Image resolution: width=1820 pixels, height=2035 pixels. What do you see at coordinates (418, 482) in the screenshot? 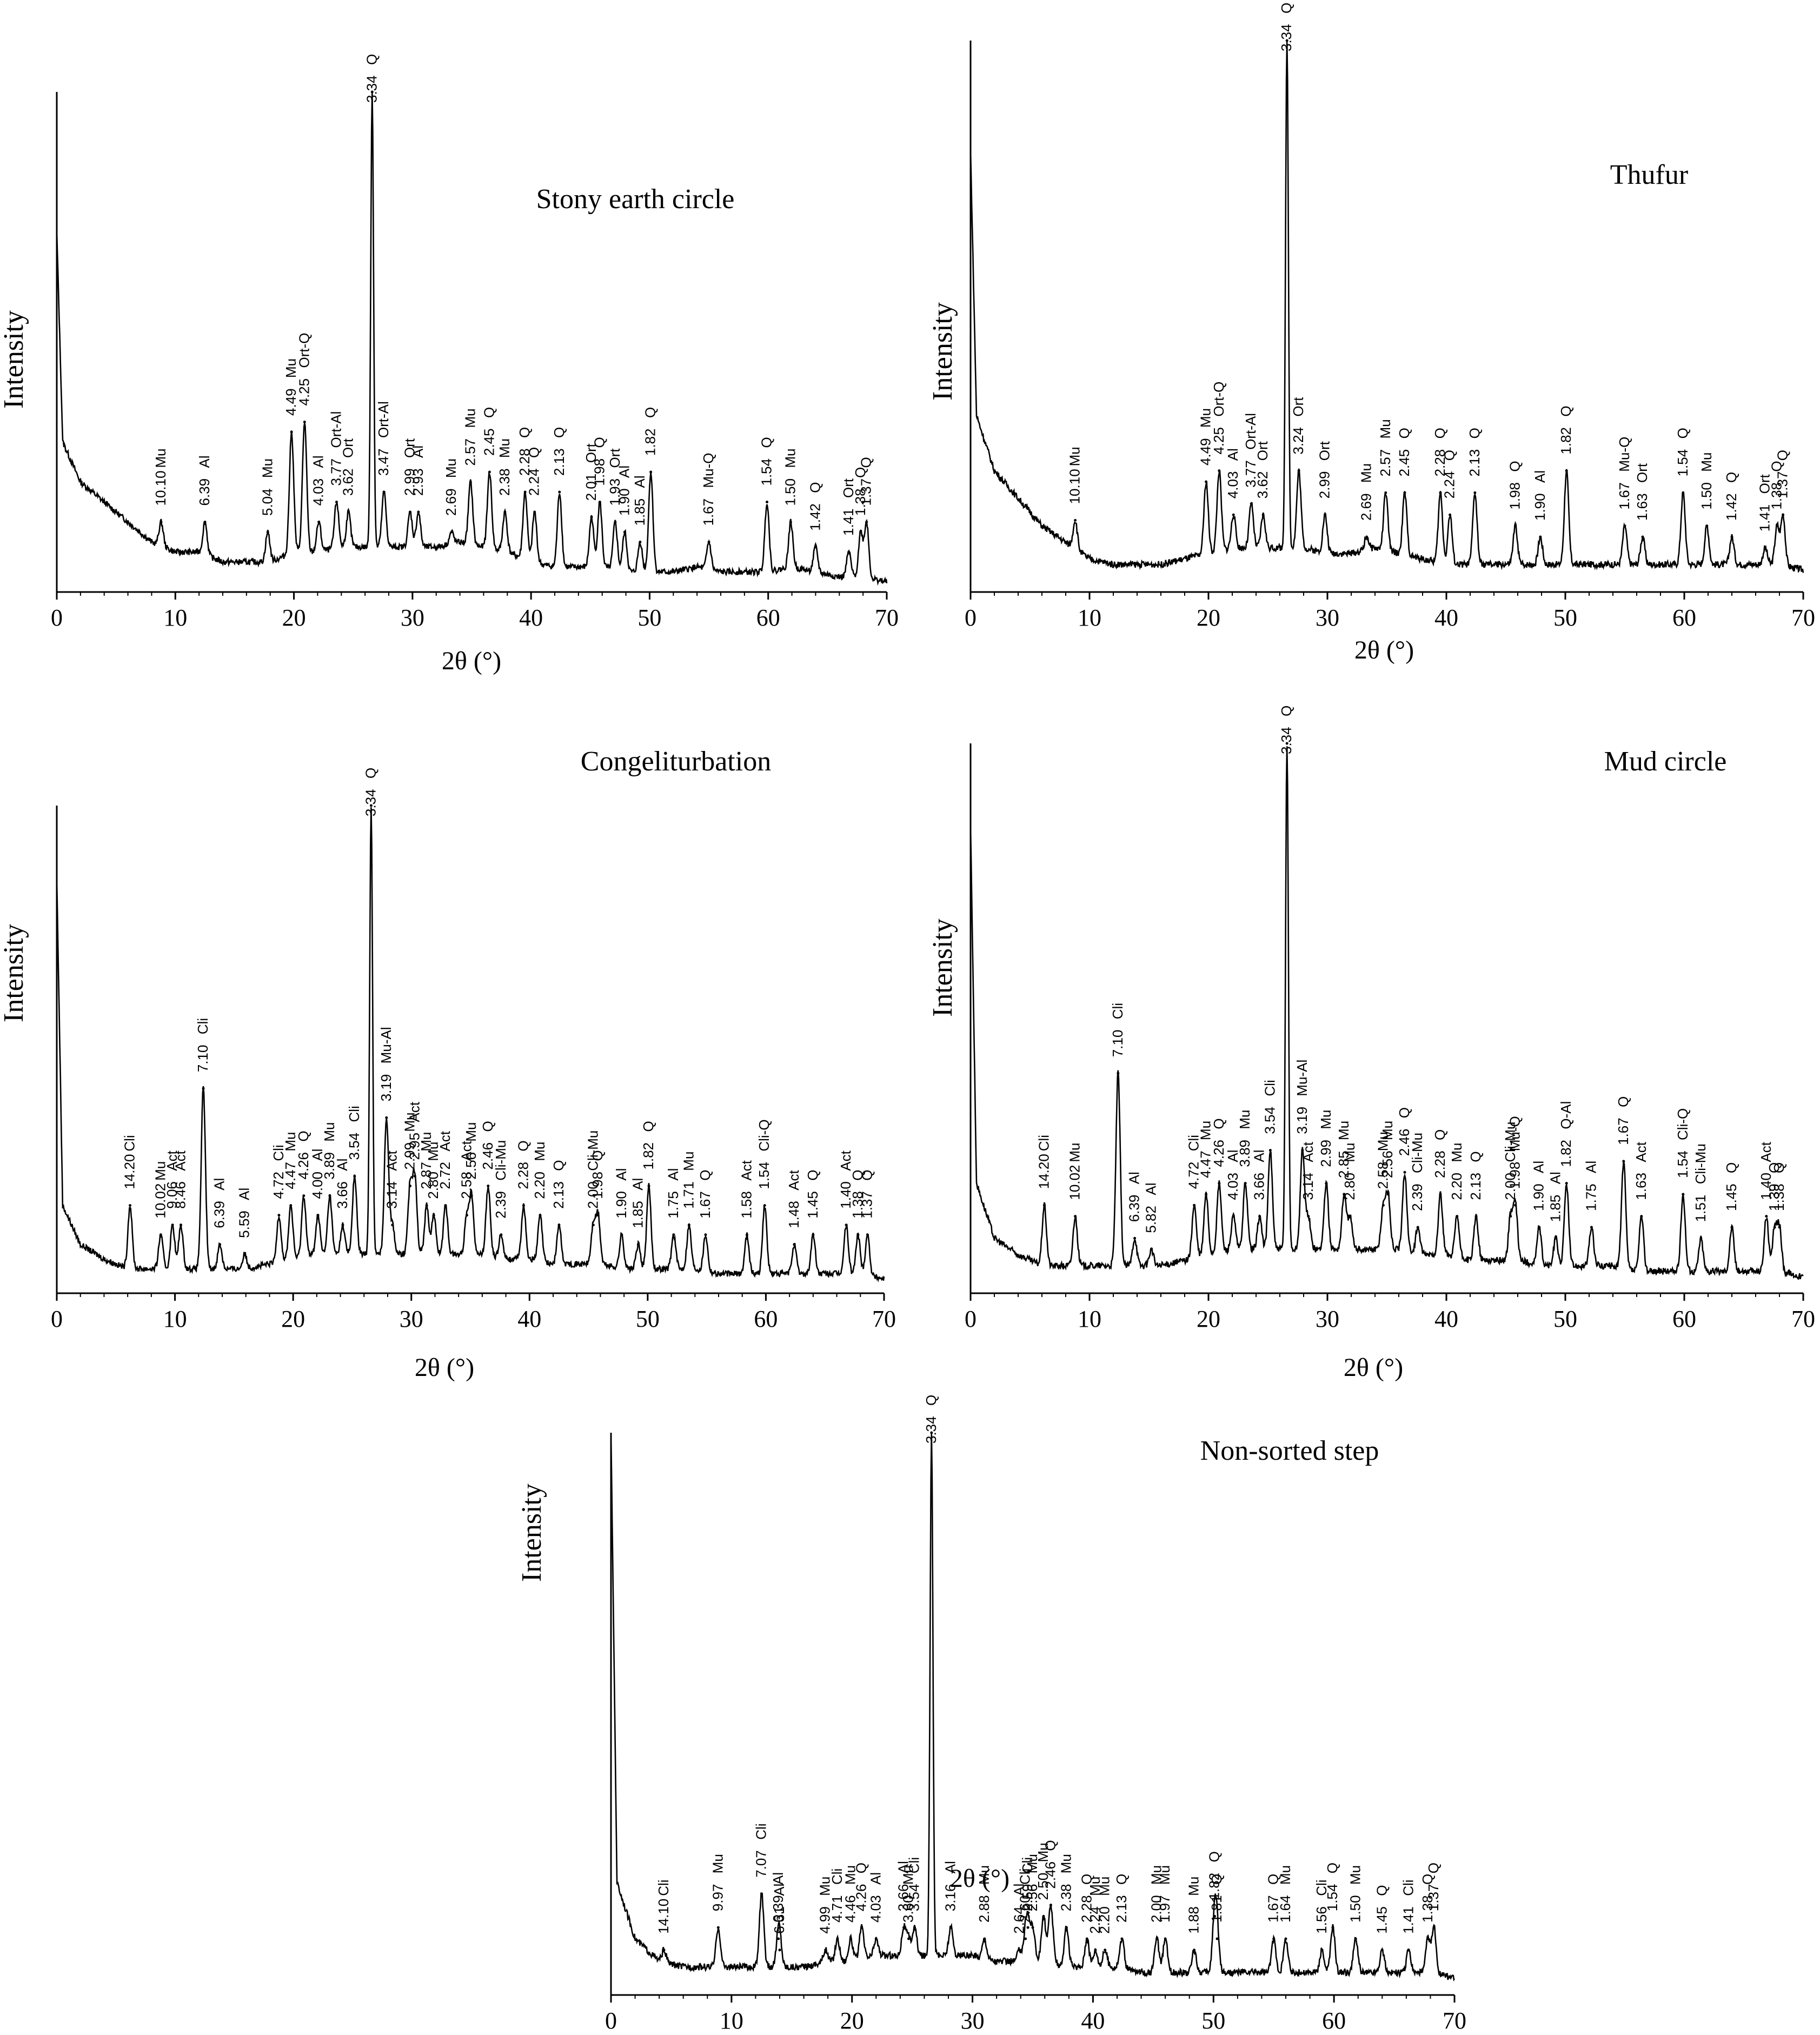
I see `peak-d-spacing-label: 2.93` at bounding box center [418, 482].